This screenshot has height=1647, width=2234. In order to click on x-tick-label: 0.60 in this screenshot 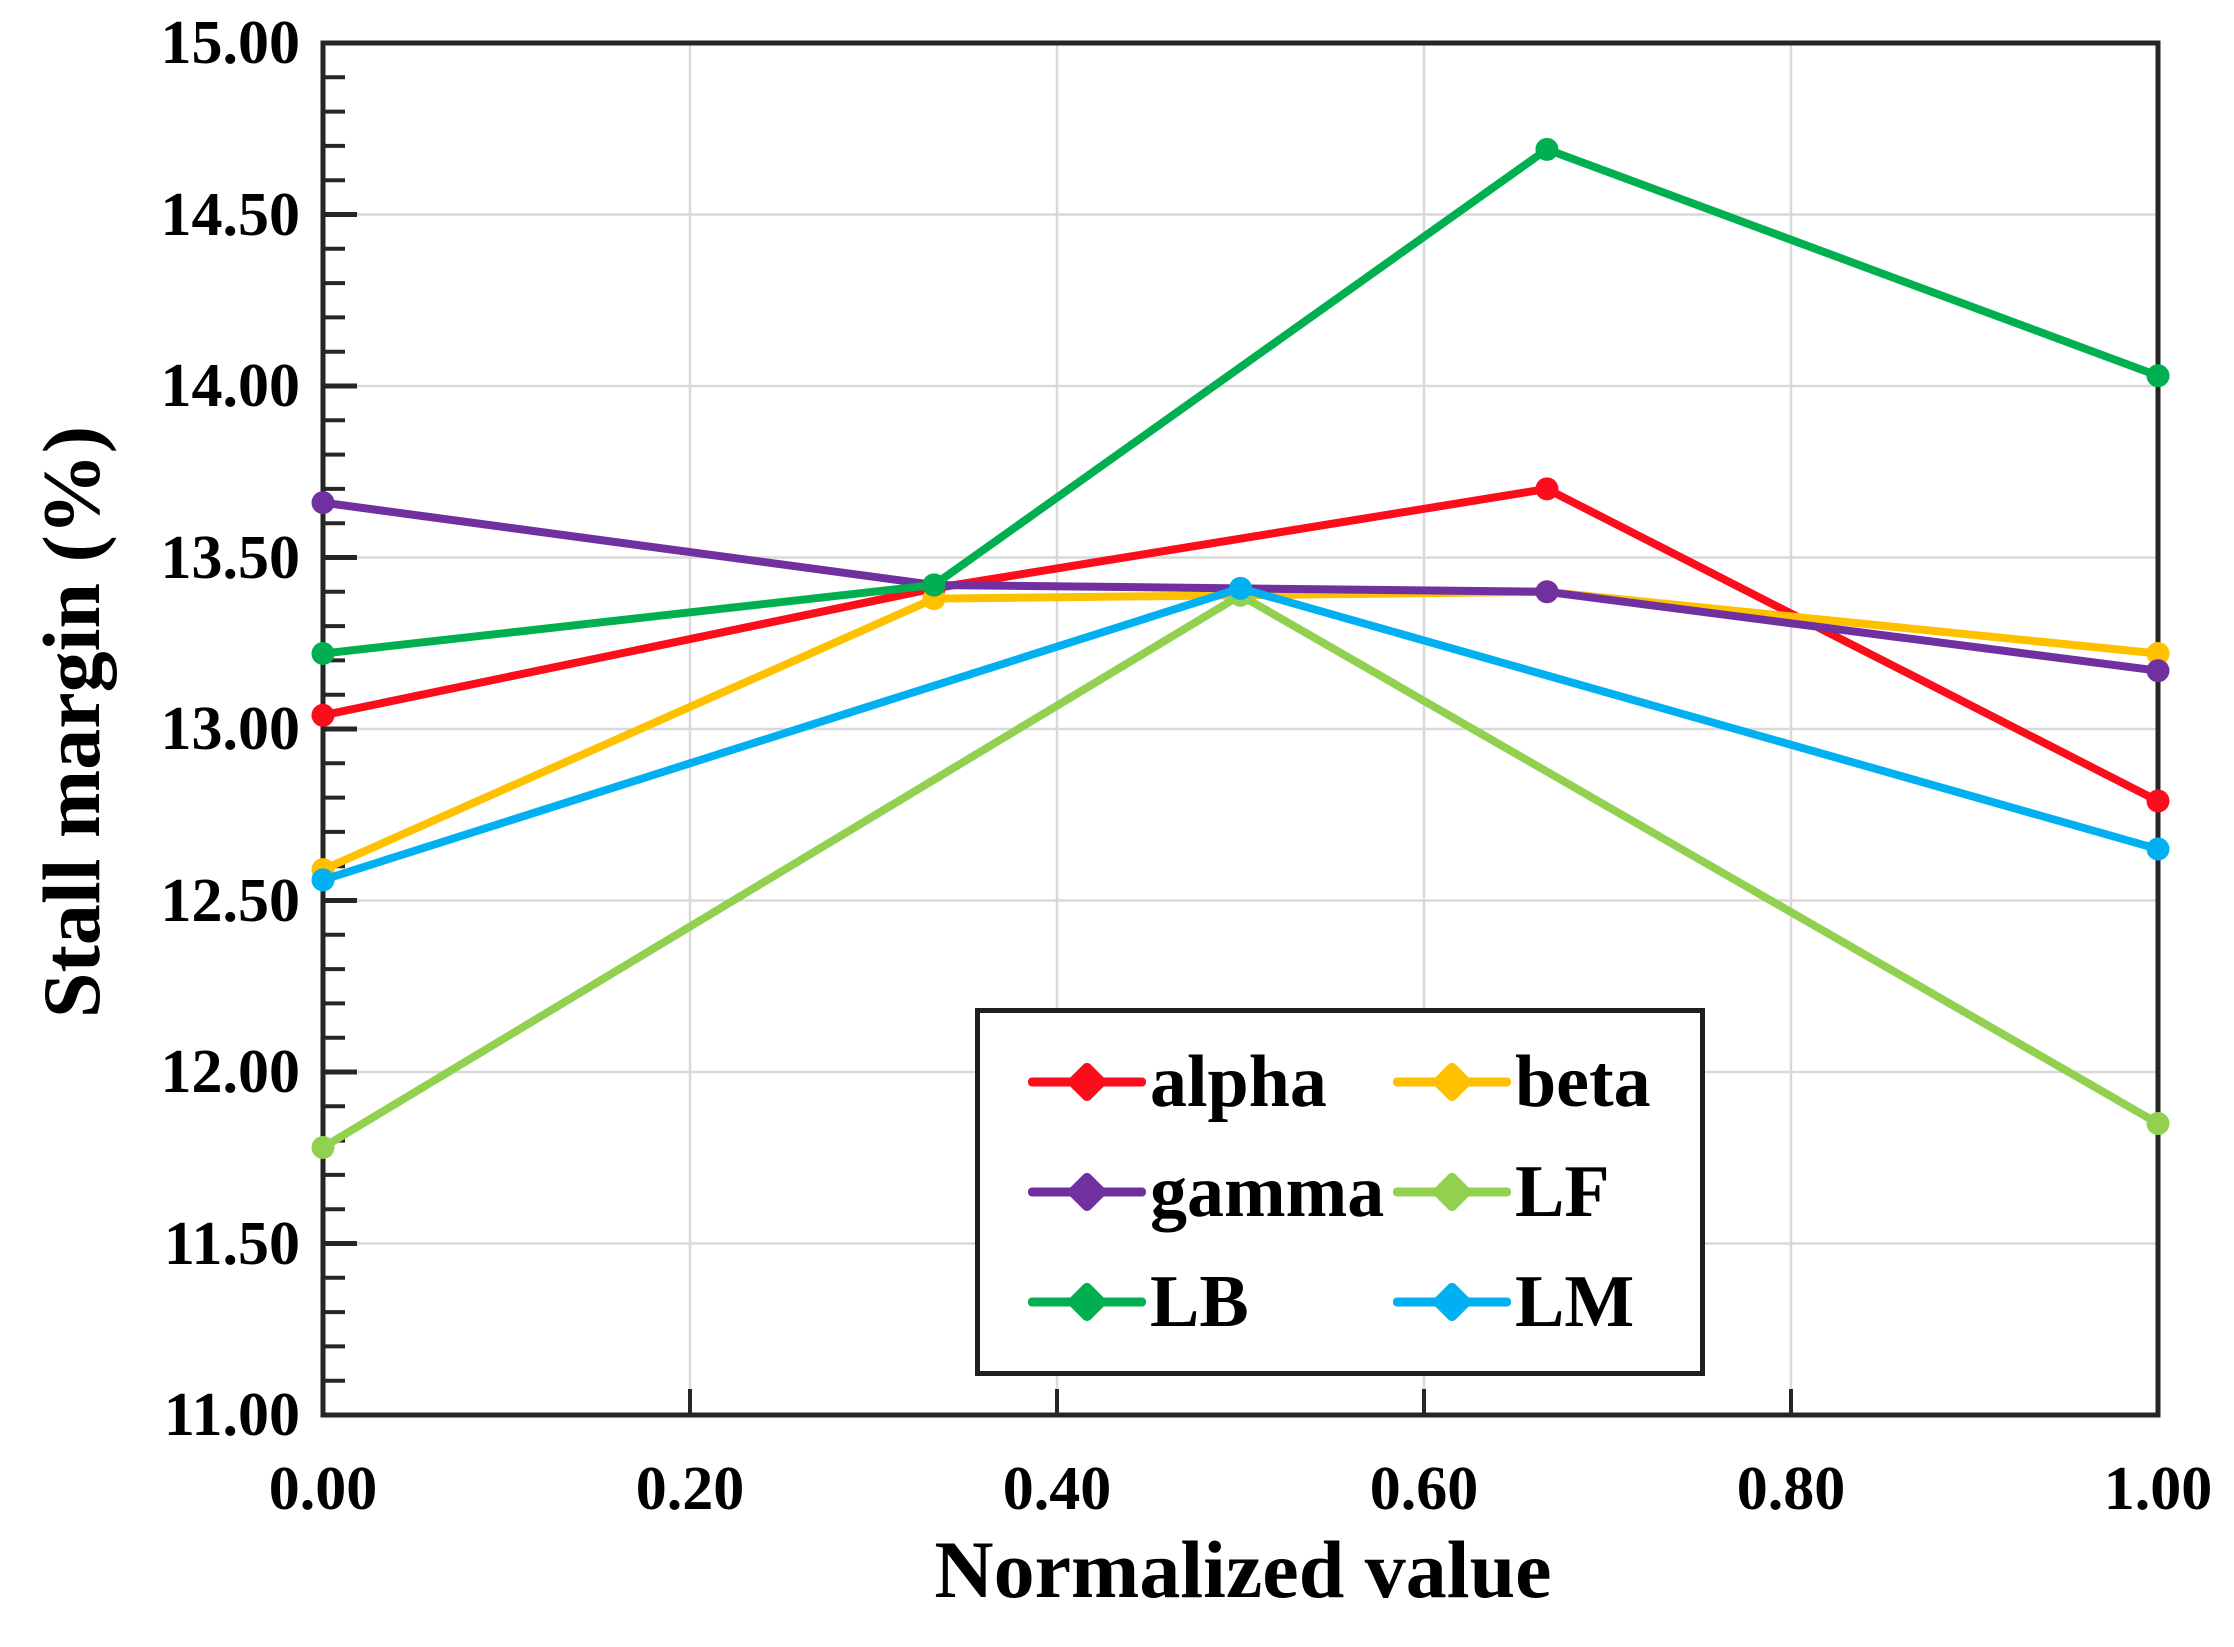, I will do `click(1424, 1489)`.